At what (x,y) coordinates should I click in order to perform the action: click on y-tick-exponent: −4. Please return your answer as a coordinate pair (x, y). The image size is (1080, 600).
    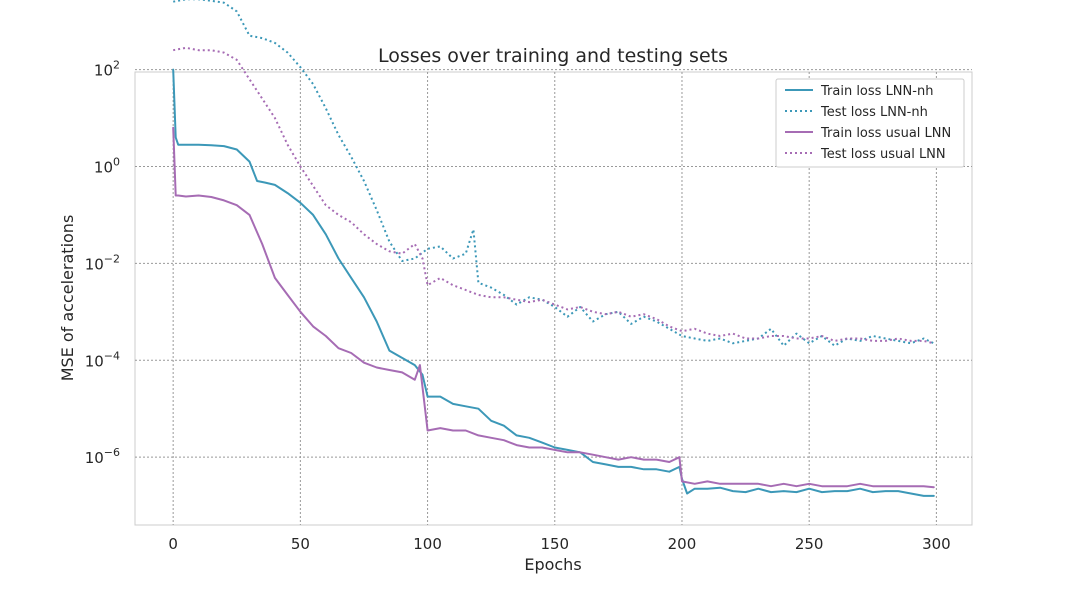
    Looking at the image, I should click on (112, 355).